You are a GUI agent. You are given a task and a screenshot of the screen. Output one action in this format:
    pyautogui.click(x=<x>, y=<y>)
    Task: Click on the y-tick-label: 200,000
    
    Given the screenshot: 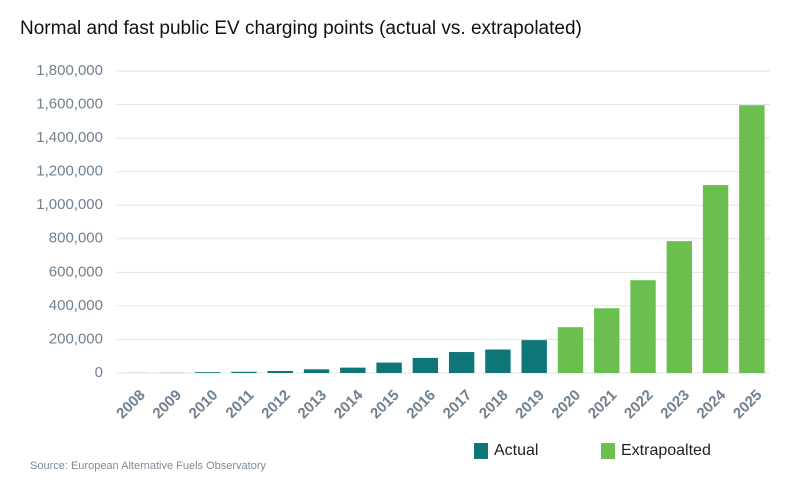 What is the action you would take?
    pyautogui.click(x=76, y=338)
    